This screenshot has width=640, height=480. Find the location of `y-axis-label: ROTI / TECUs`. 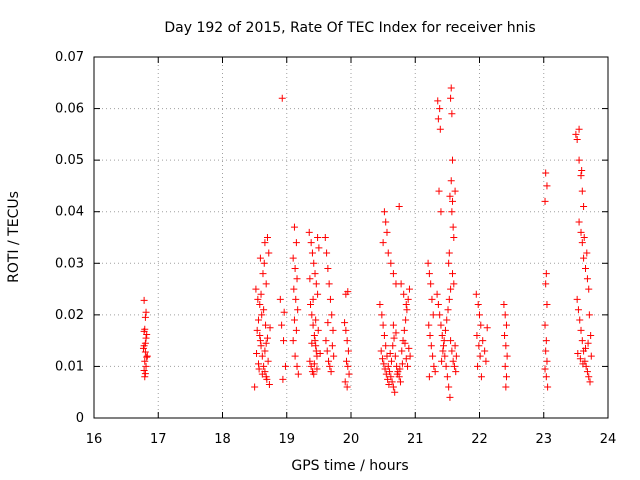

y-axis-label: ROTI / TECUs is located at coordinates (14, 237).